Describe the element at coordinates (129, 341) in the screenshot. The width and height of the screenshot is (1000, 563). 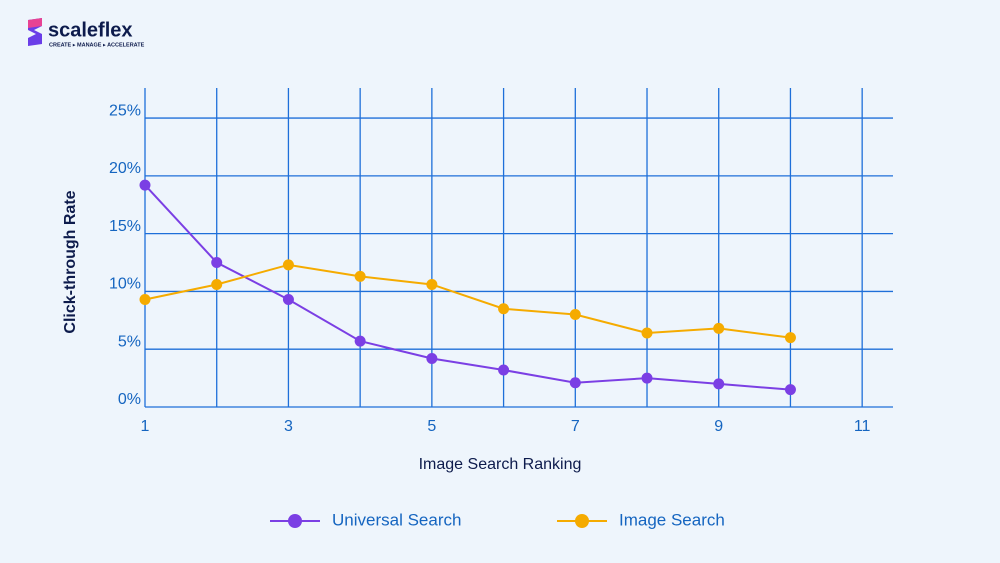
I see `y-tick-label: 5%` at that location.